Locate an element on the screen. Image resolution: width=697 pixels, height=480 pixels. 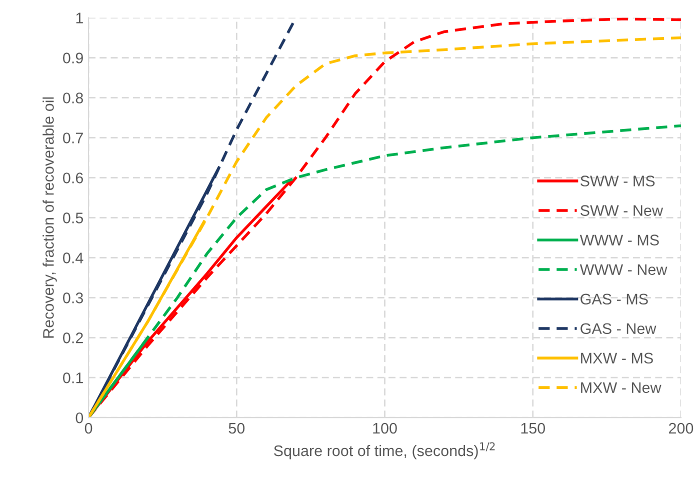
y-tick-label: 0.3 is located at coordinates (73, 298).